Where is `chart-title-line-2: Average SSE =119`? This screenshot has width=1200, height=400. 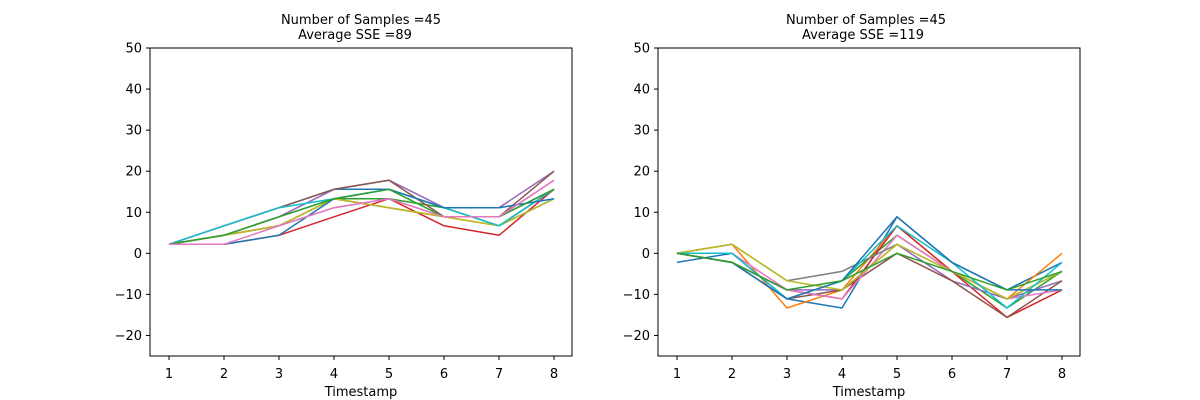 chart-title-line-2: Average SSE =119 is located at coordinates (863, 35).